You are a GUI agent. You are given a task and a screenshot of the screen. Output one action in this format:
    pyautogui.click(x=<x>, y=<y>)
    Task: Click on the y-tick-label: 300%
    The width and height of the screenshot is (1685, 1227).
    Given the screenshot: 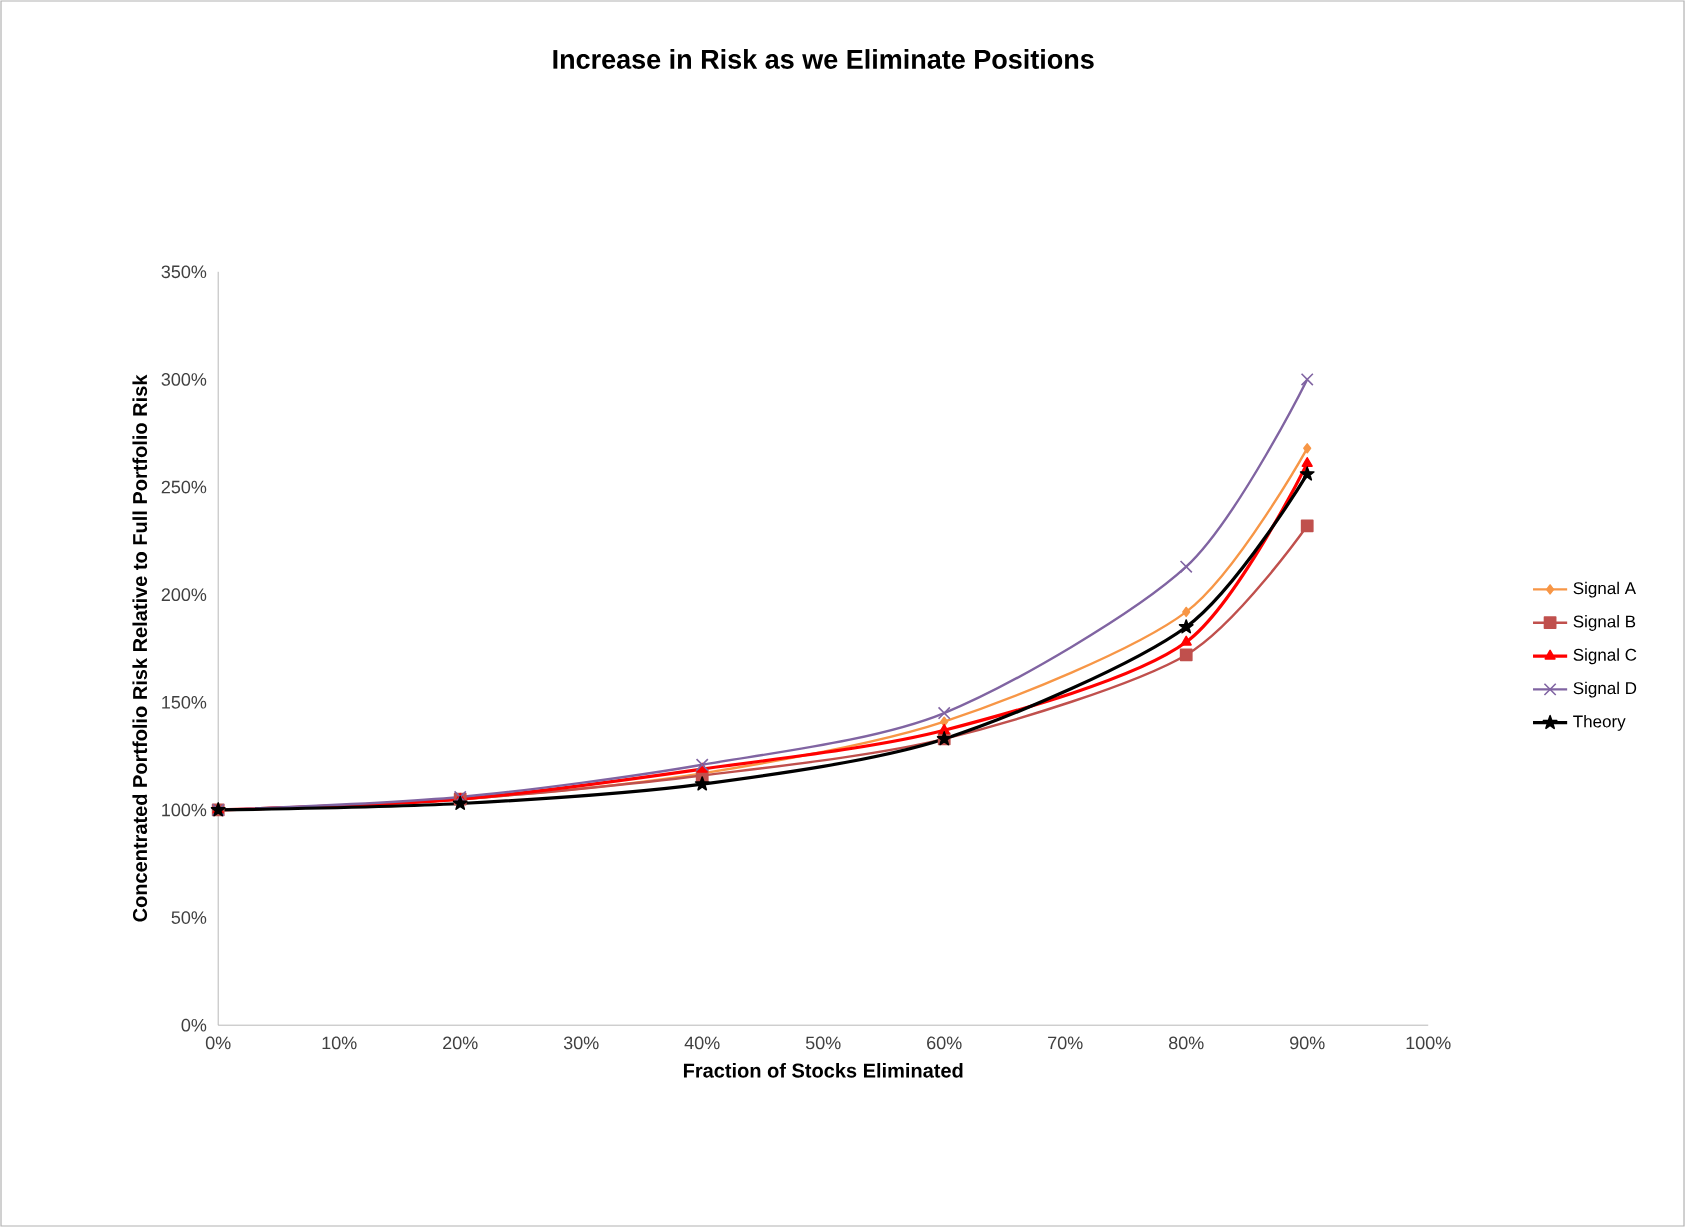 What is the action you would take?
    pyautogui.click(x=184, y=379)
    